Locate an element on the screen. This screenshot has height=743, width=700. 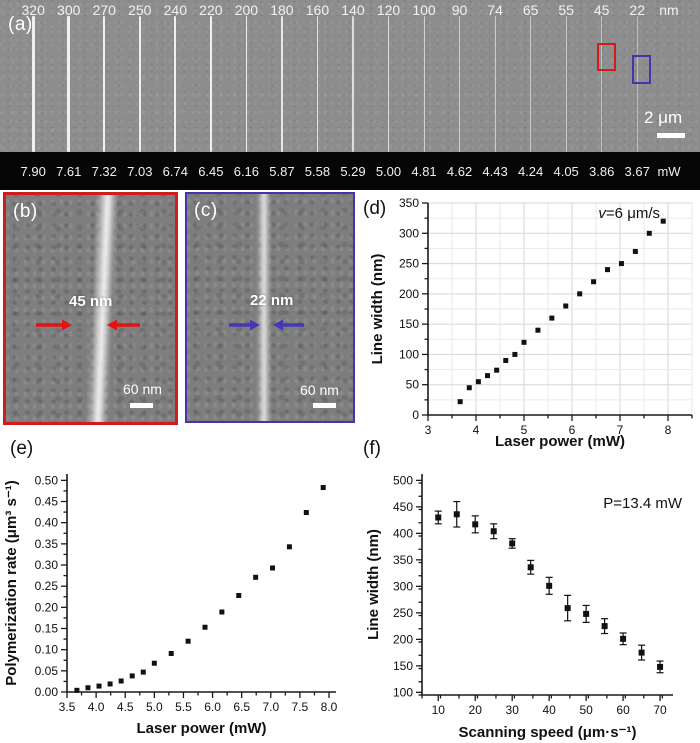
laser-power-label: 4.81 is located at coordinates (424, 171).